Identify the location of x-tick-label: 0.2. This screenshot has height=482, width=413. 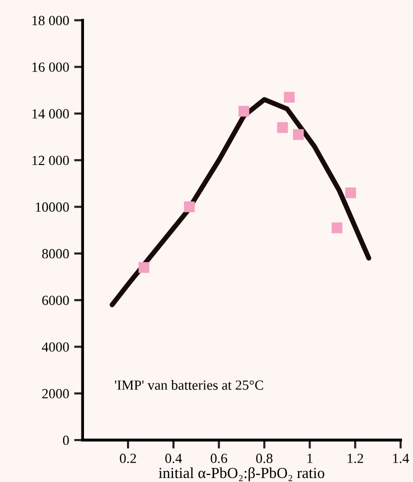
(128, 459).